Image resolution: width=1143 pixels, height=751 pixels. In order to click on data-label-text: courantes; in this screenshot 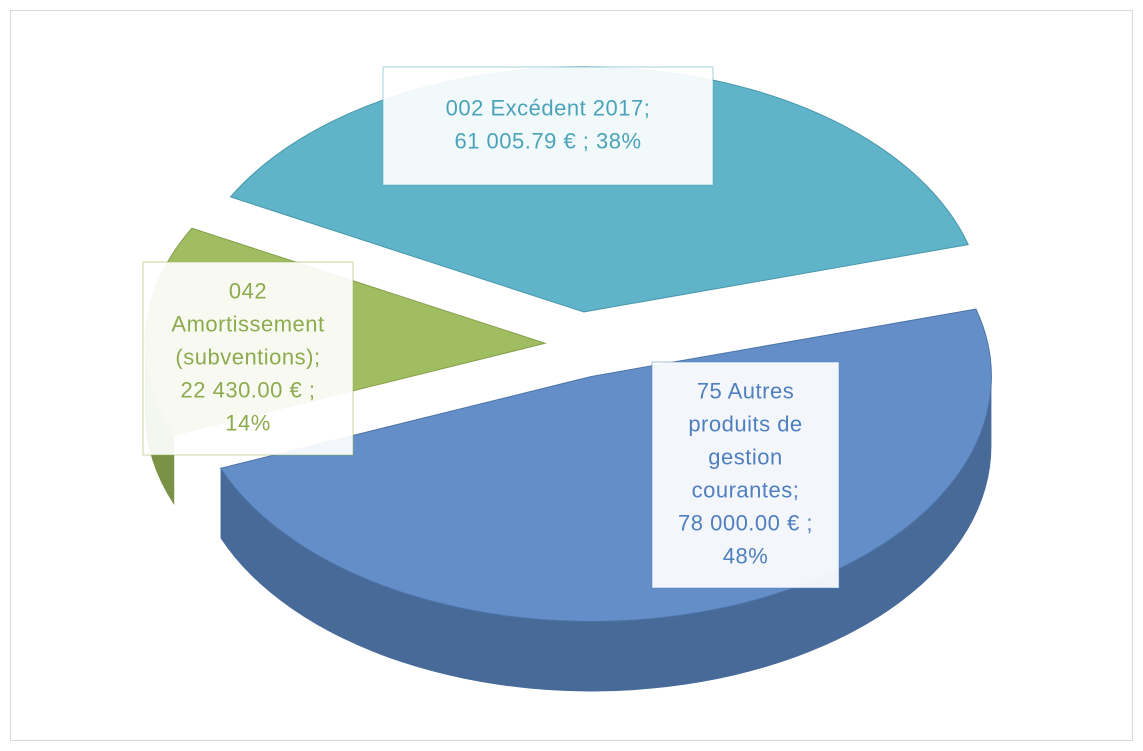, I will do `click(746, 489)`.